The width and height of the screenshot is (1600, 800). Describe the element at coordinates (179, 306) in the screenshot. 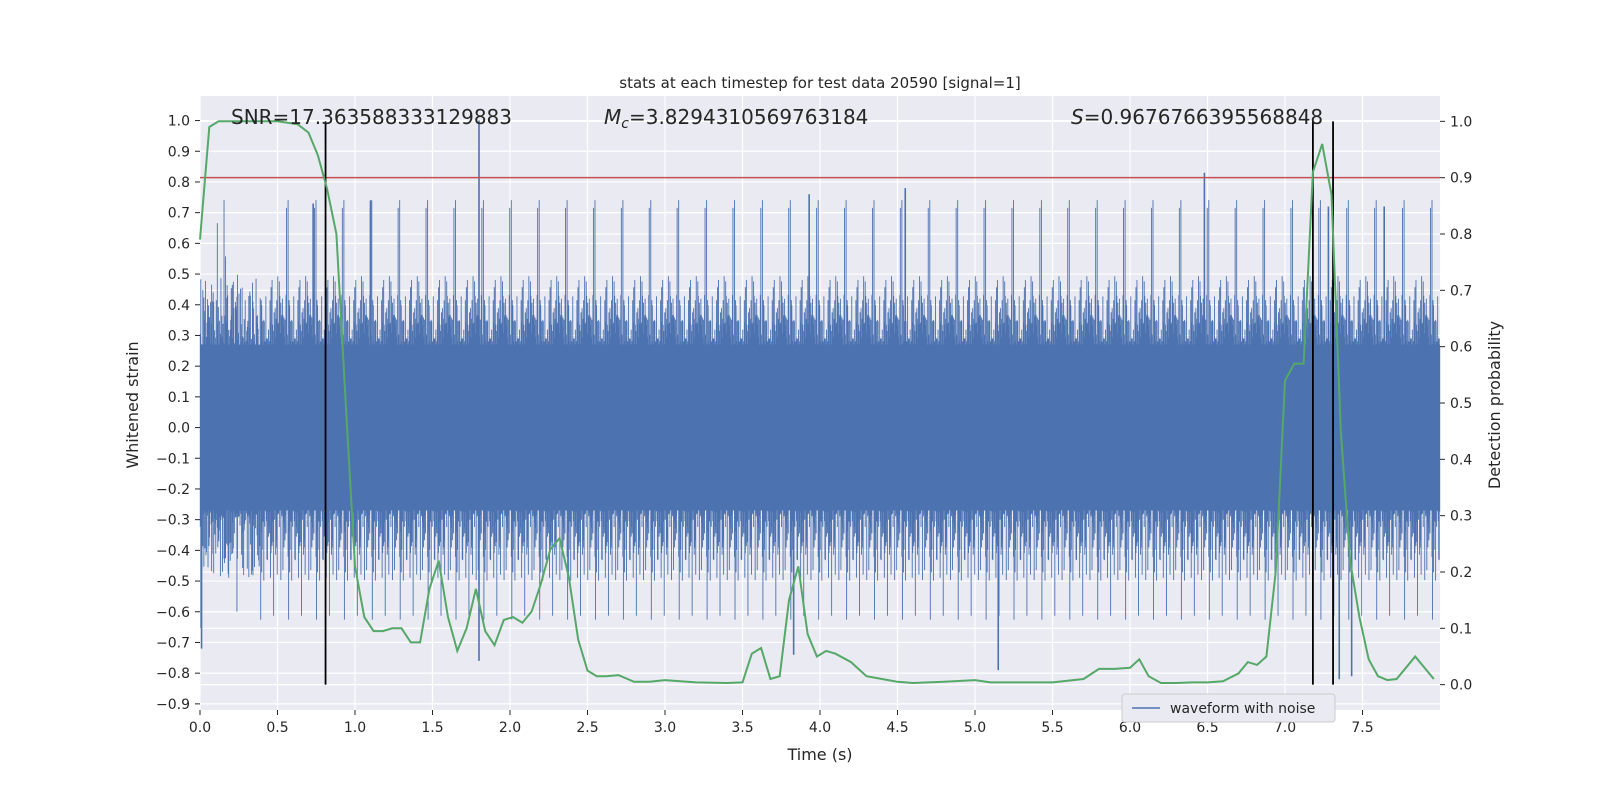

I see `y-tick-label: 0.4` at that location.